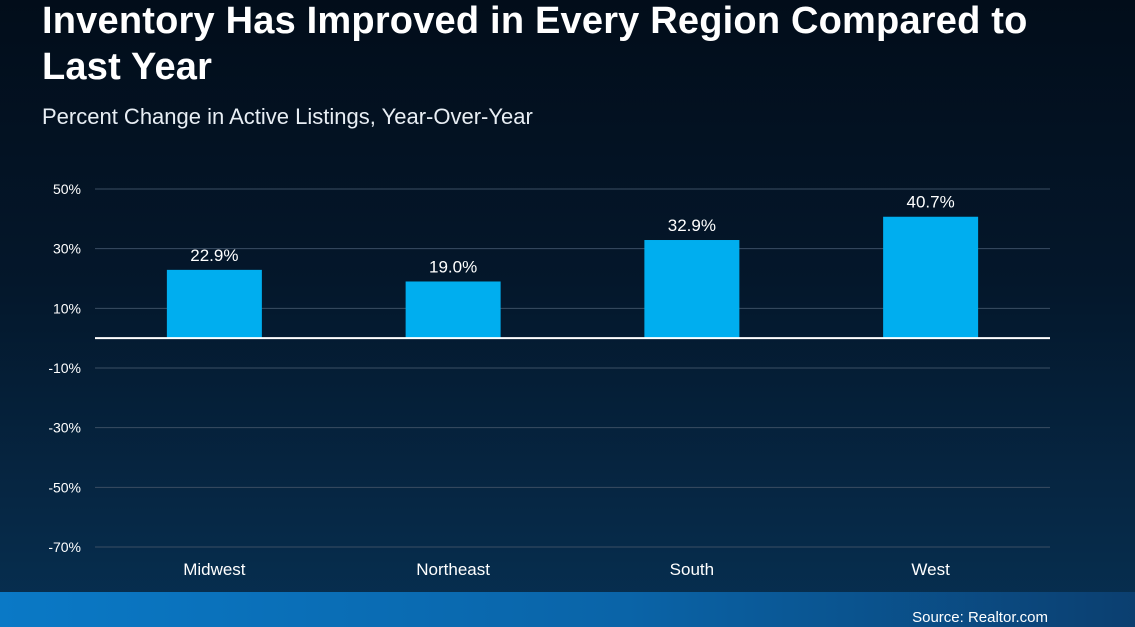 The height and width of the screenshot is (627, 1135). I want to click on data-label: 40.7%, so click(931, 202).